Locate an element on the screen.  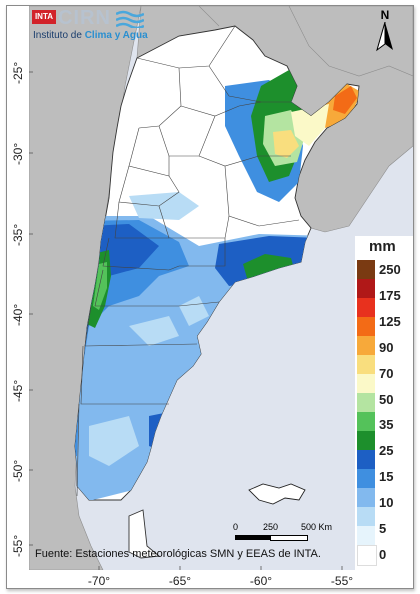
legend-level-label: 175 is located at coordinates (390, 295).